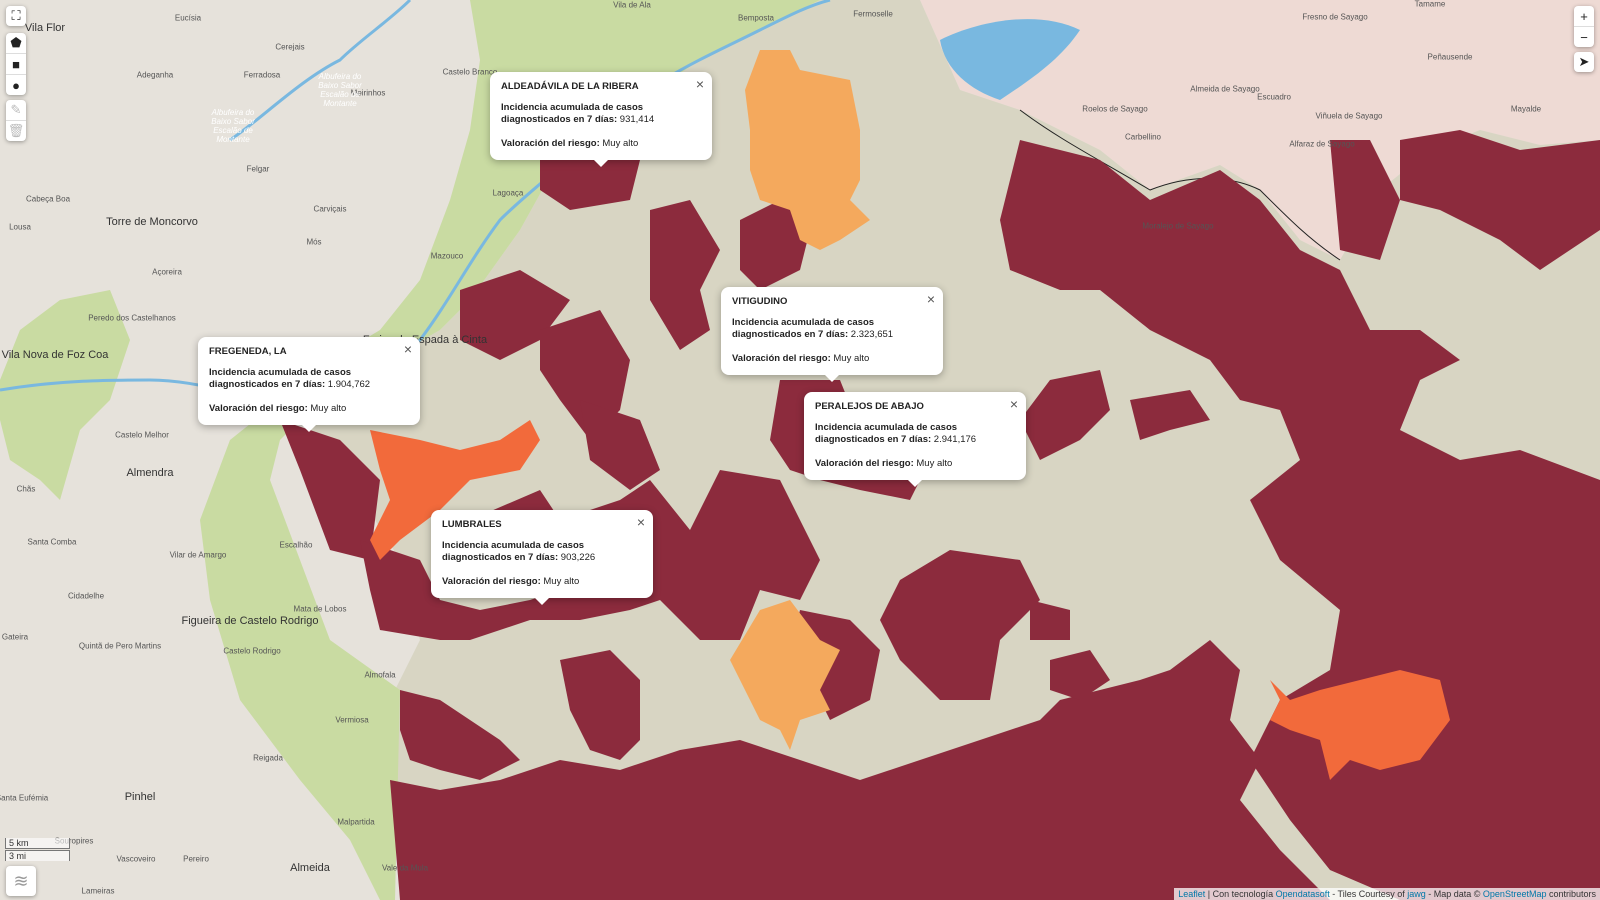 This screenshot has height=900, width=1600. What do you see at coordinates (20, 227) in the screenshot?
I see `place-label: Lousa` at bounding box center [20, 227].